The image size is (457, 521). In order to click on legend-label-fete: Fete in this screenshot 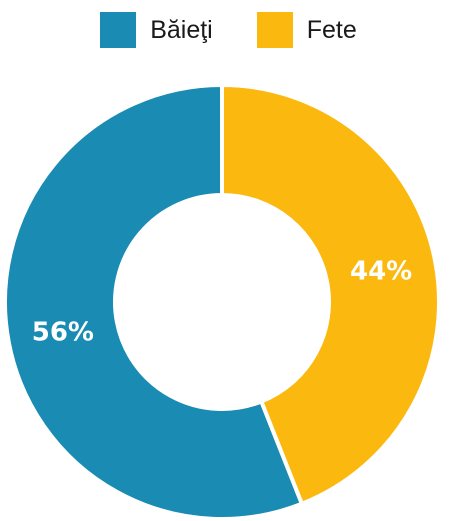, I will do `click(331, 30)`.